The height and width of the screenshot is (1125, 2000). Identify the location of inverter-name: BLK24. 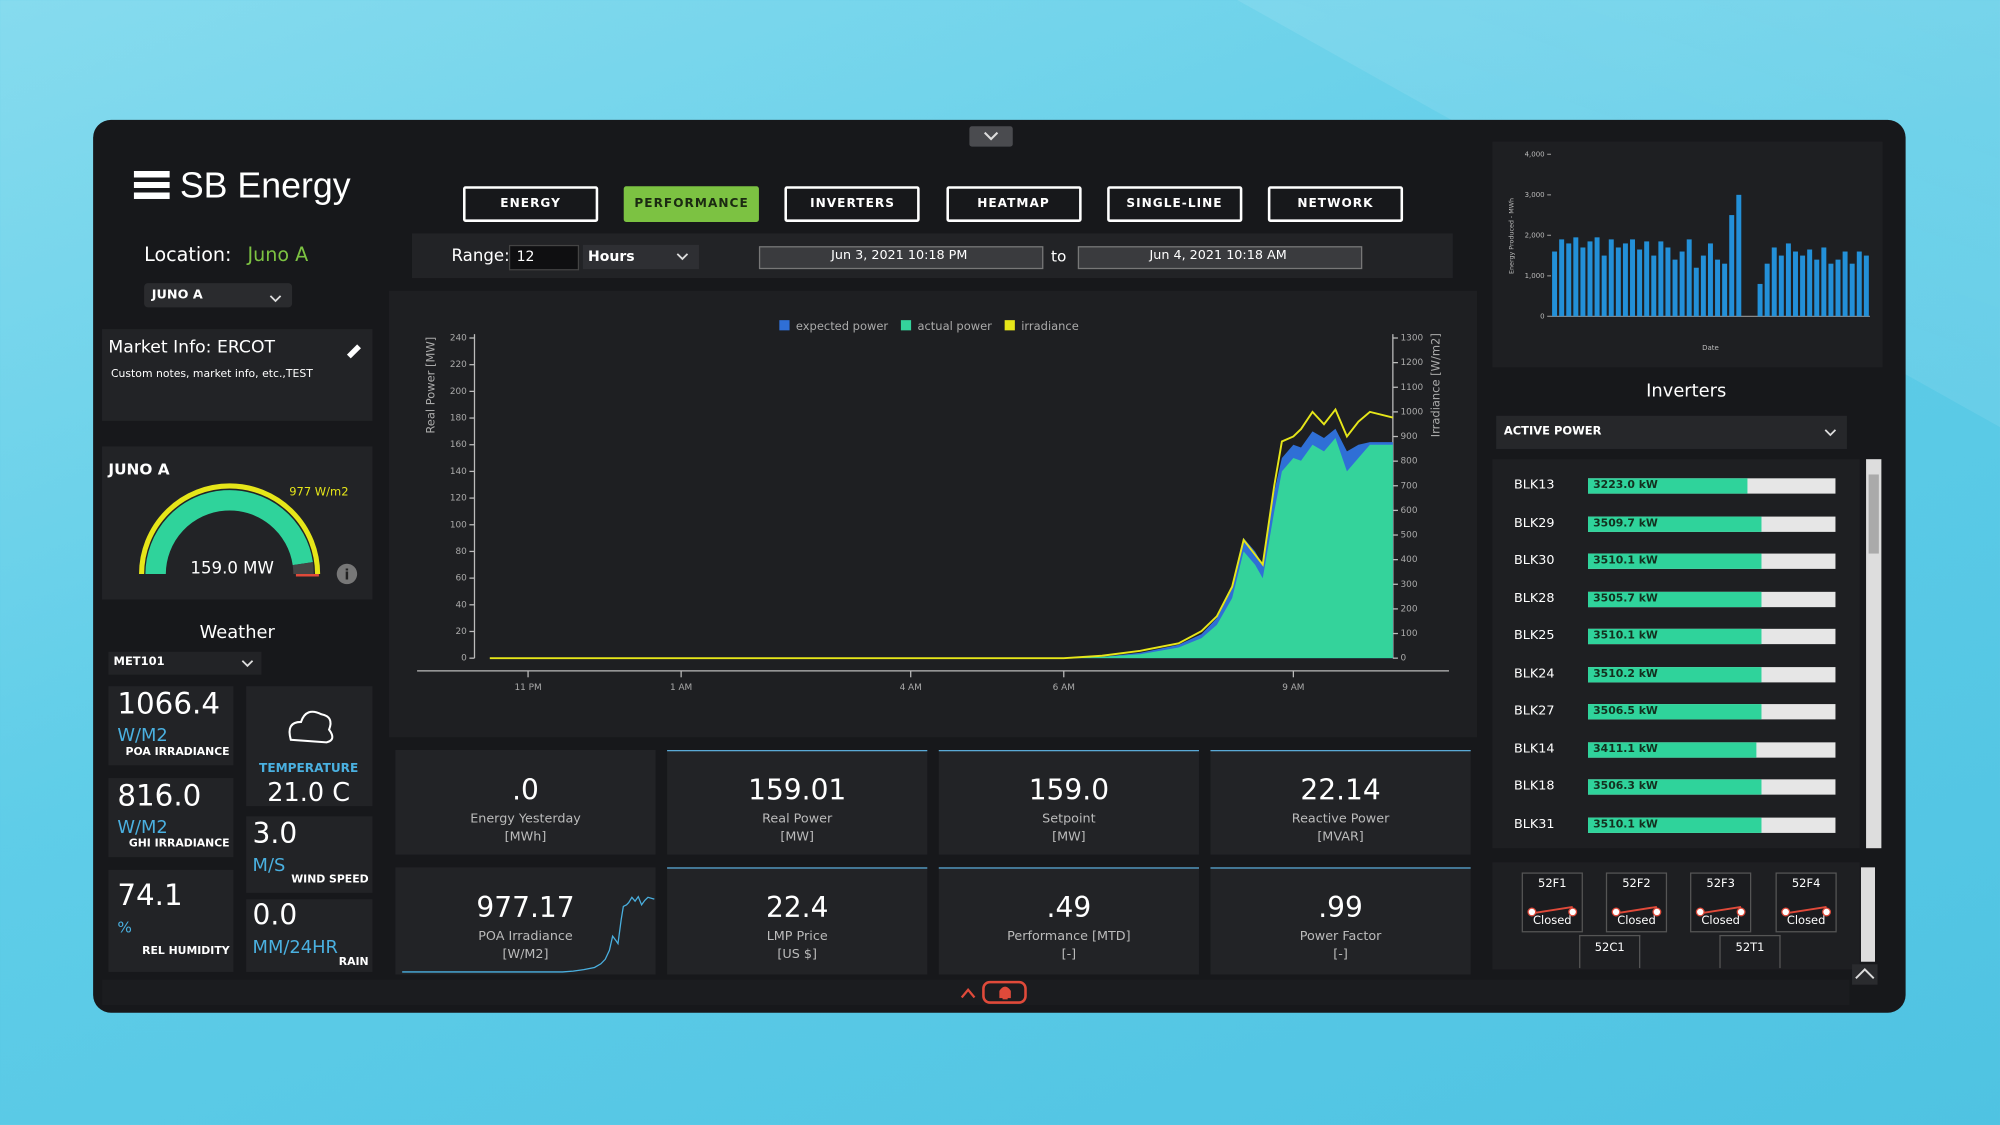
(1534, 673).